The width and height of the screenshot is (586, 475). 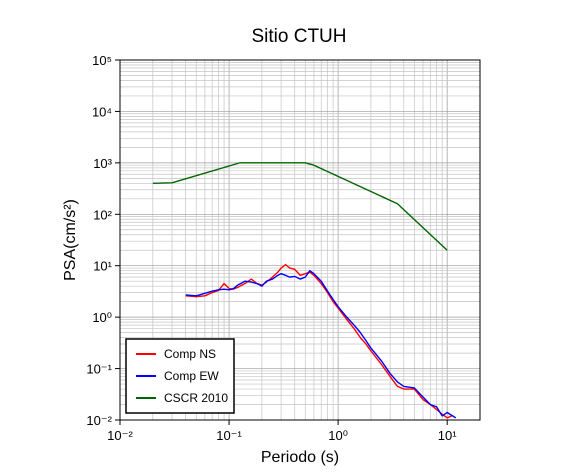 I want to click on chart-title: Sitio CTUH, so click(x=298, y=36).